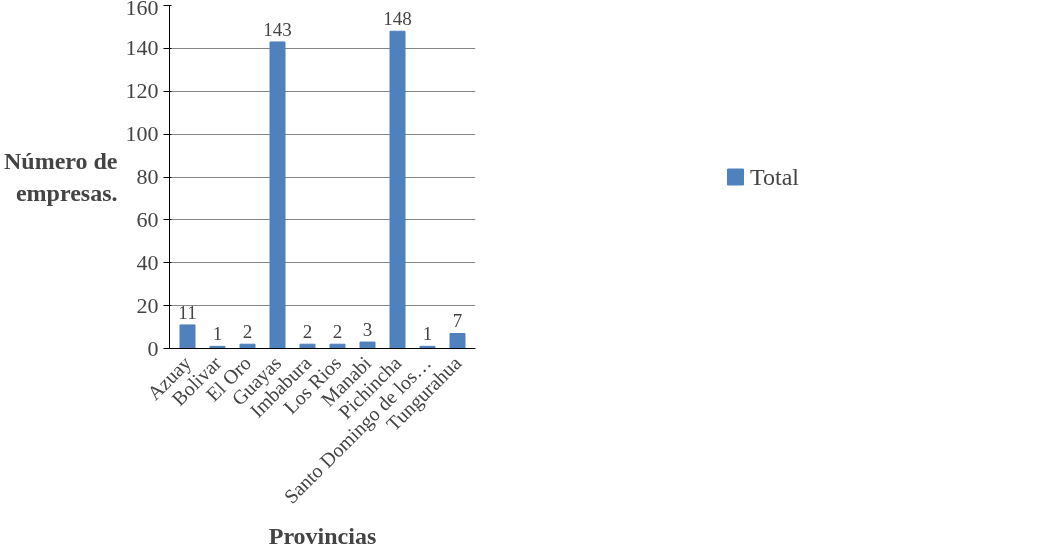 The height and width of the screenshot is (552, 1049). What do you see at coordinates (142, 10) in the screenshot?
I see `y-tick-label: 160` at bounding box center [142, 10].